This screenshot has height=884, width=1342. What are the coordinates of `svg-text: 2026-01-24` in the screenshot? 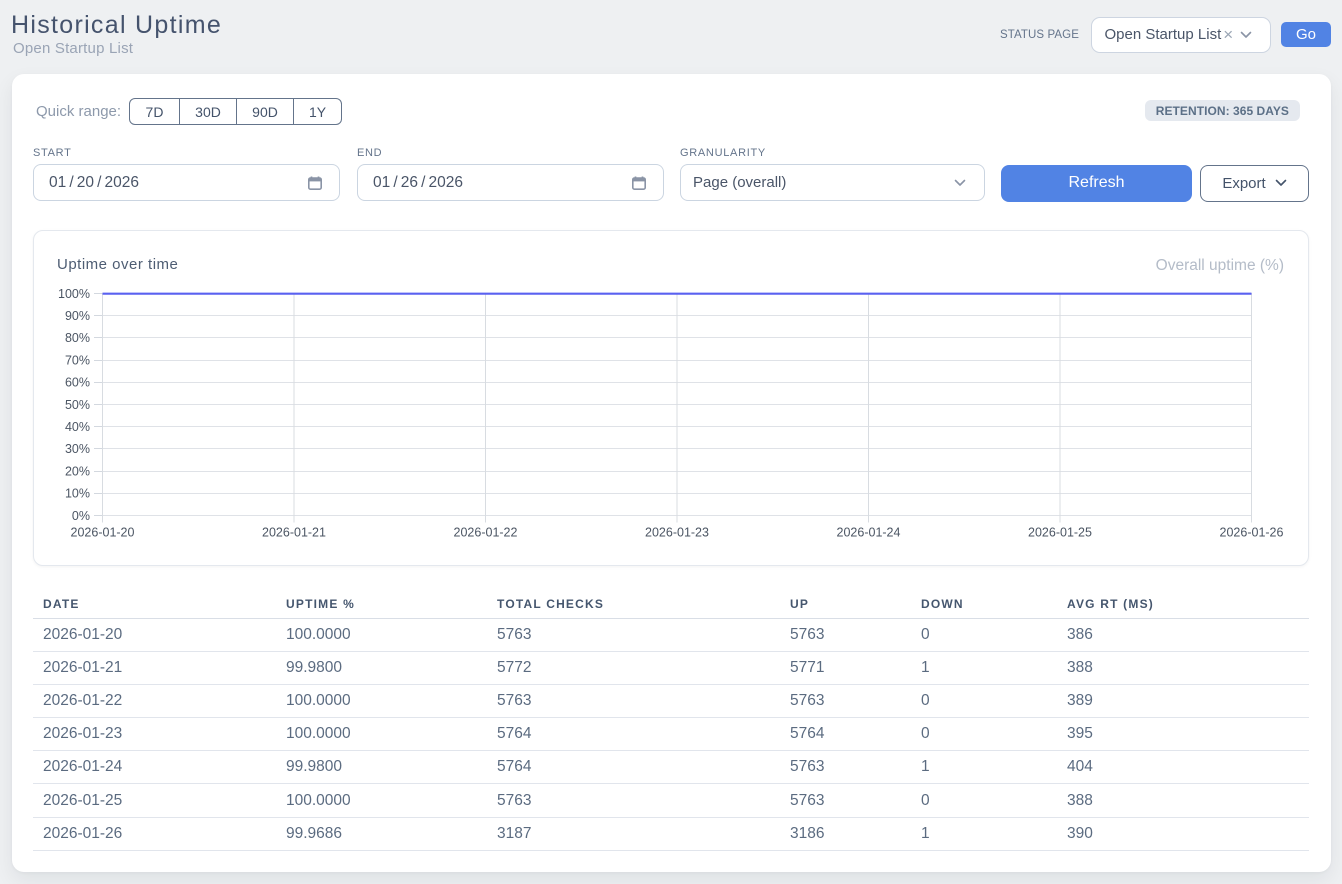 It's located at (869, 533).